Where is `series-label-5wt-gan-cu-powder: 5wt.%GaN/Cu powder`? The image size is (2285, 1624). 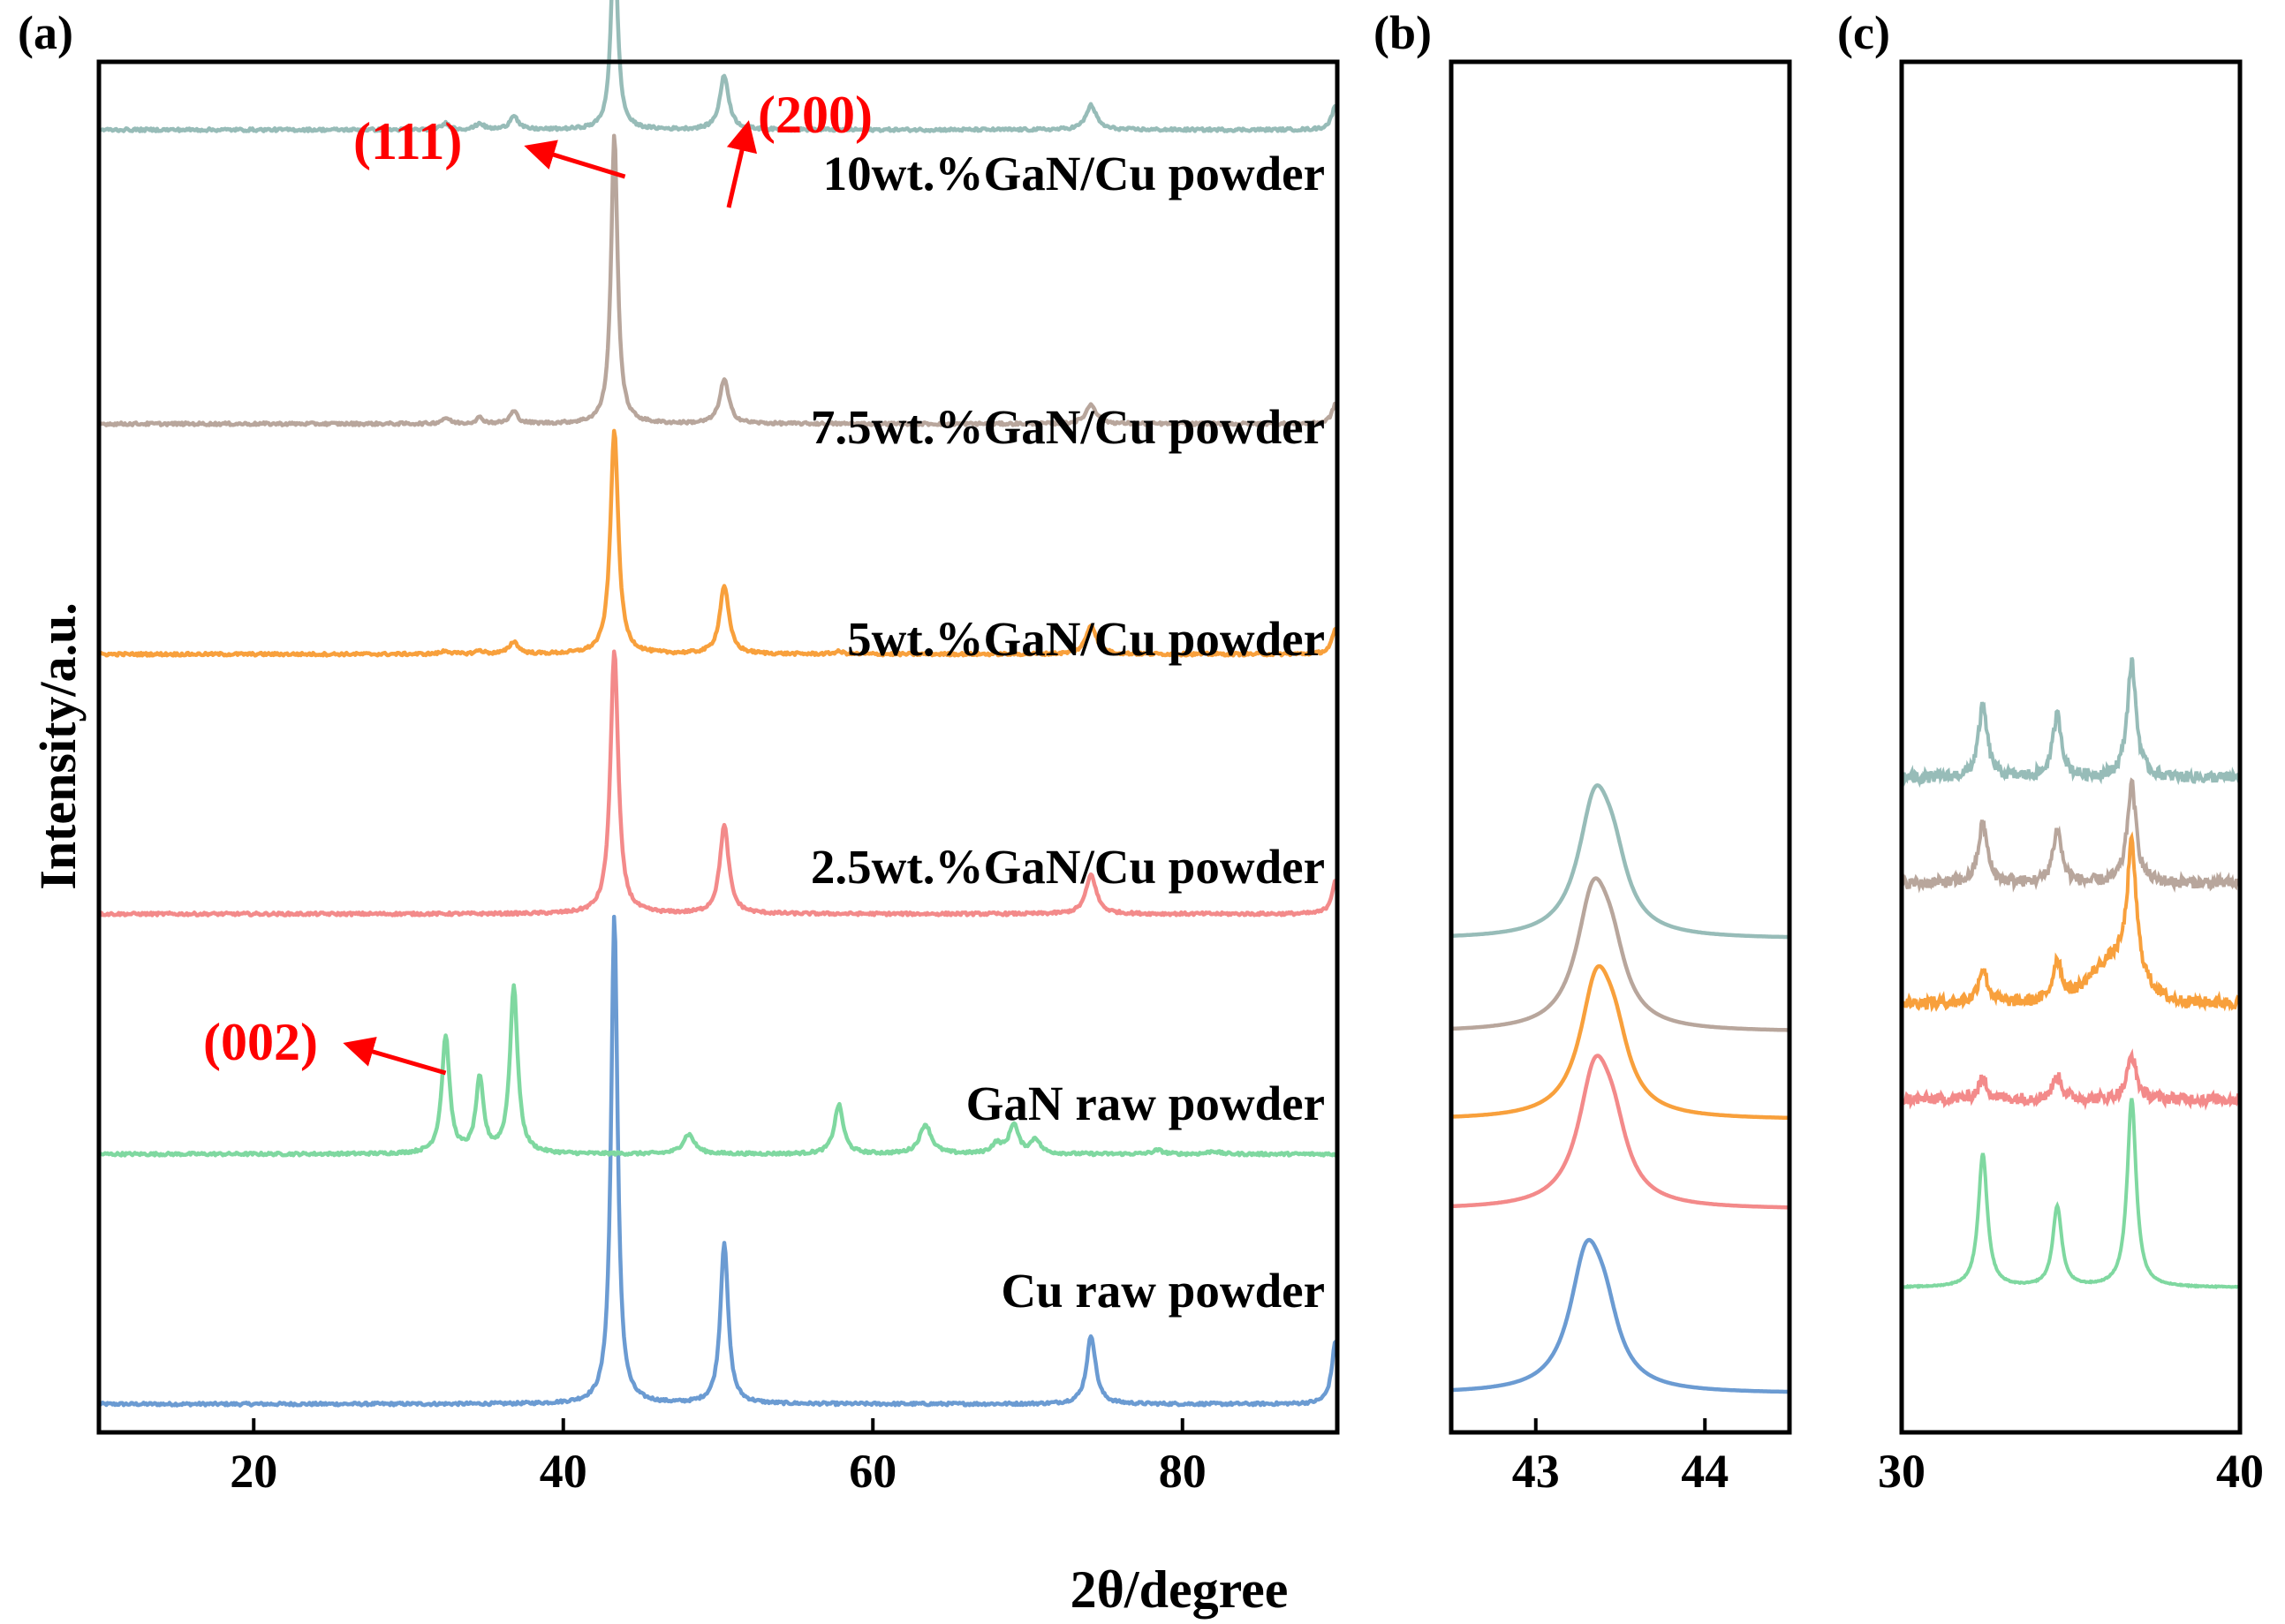 series-label-5wt-gan-cu-powder: 5wt.%GaN/Cu powder is located at coordinates (1086, 639).